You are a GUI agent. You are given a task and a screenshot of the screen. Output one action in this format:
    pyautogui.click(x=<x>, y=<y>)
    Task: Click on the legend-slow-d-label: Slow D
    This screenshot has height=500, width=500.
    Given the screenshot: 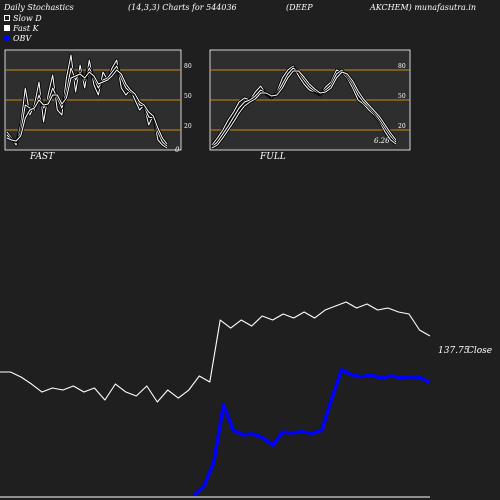 What is the action you would take?
    pyautogui.click(x=27, y=18)
    